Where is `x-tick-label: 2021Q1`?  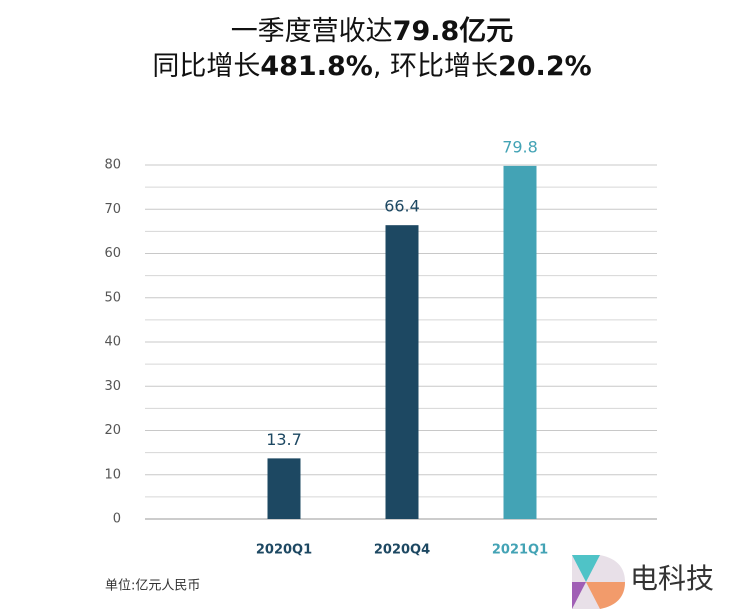 x-tick-label: 2021Q1 is located at coordinates (520, 550).